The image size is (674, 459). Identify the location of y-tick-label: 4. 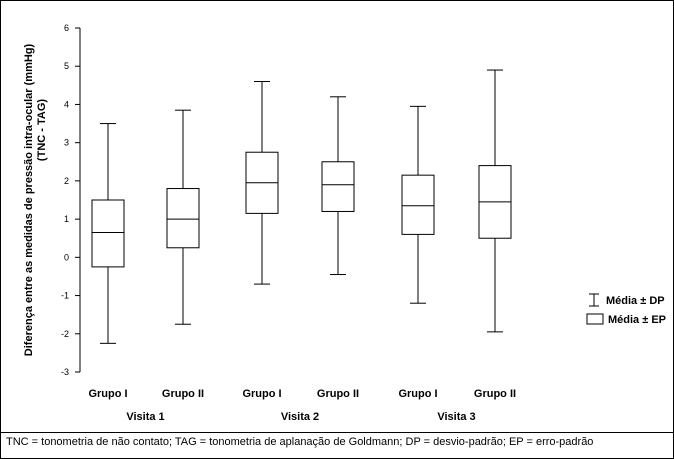
(66, 104).